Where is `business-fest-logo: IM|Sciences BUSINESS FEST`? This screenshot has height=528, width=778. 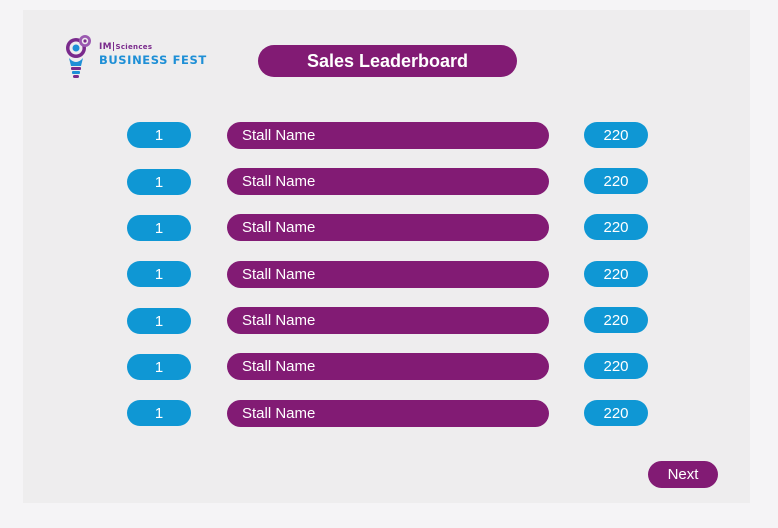
business-fest-logo: IM|Sciences BUSINESS FEST is located at coordinates (134, 57).